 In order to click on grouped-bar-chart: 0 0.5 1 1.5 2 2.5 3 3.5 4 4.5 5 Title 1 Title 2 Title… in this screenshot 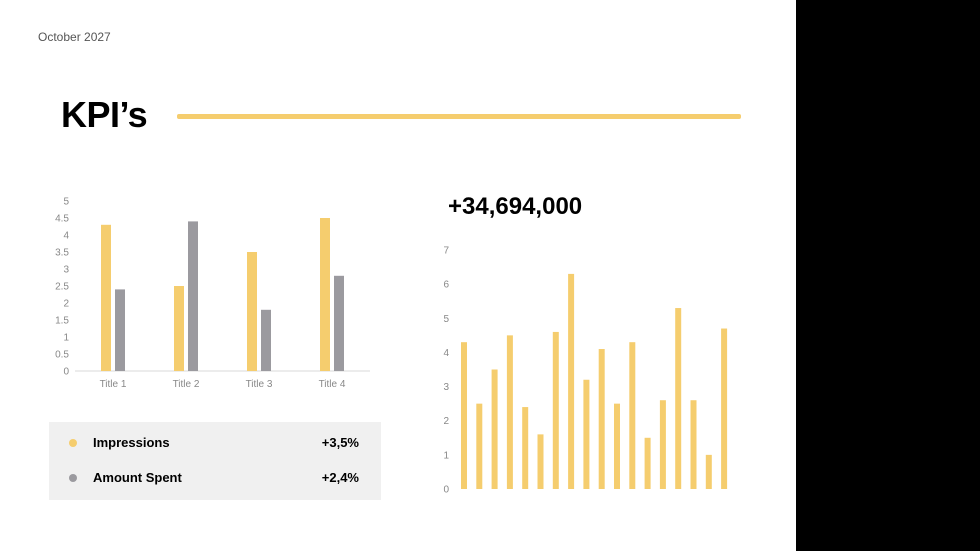, I will do `click(212, 293)`.